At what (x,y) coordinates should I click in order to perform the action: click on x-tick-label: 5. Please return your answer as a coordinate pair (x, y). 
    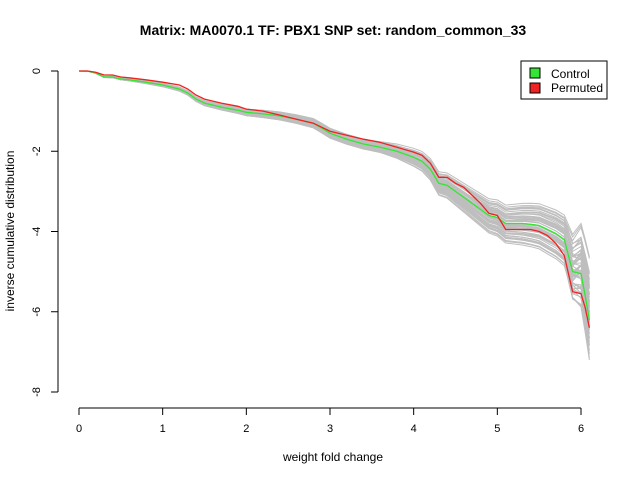
    Looking at the image, I should click on (497, 429).